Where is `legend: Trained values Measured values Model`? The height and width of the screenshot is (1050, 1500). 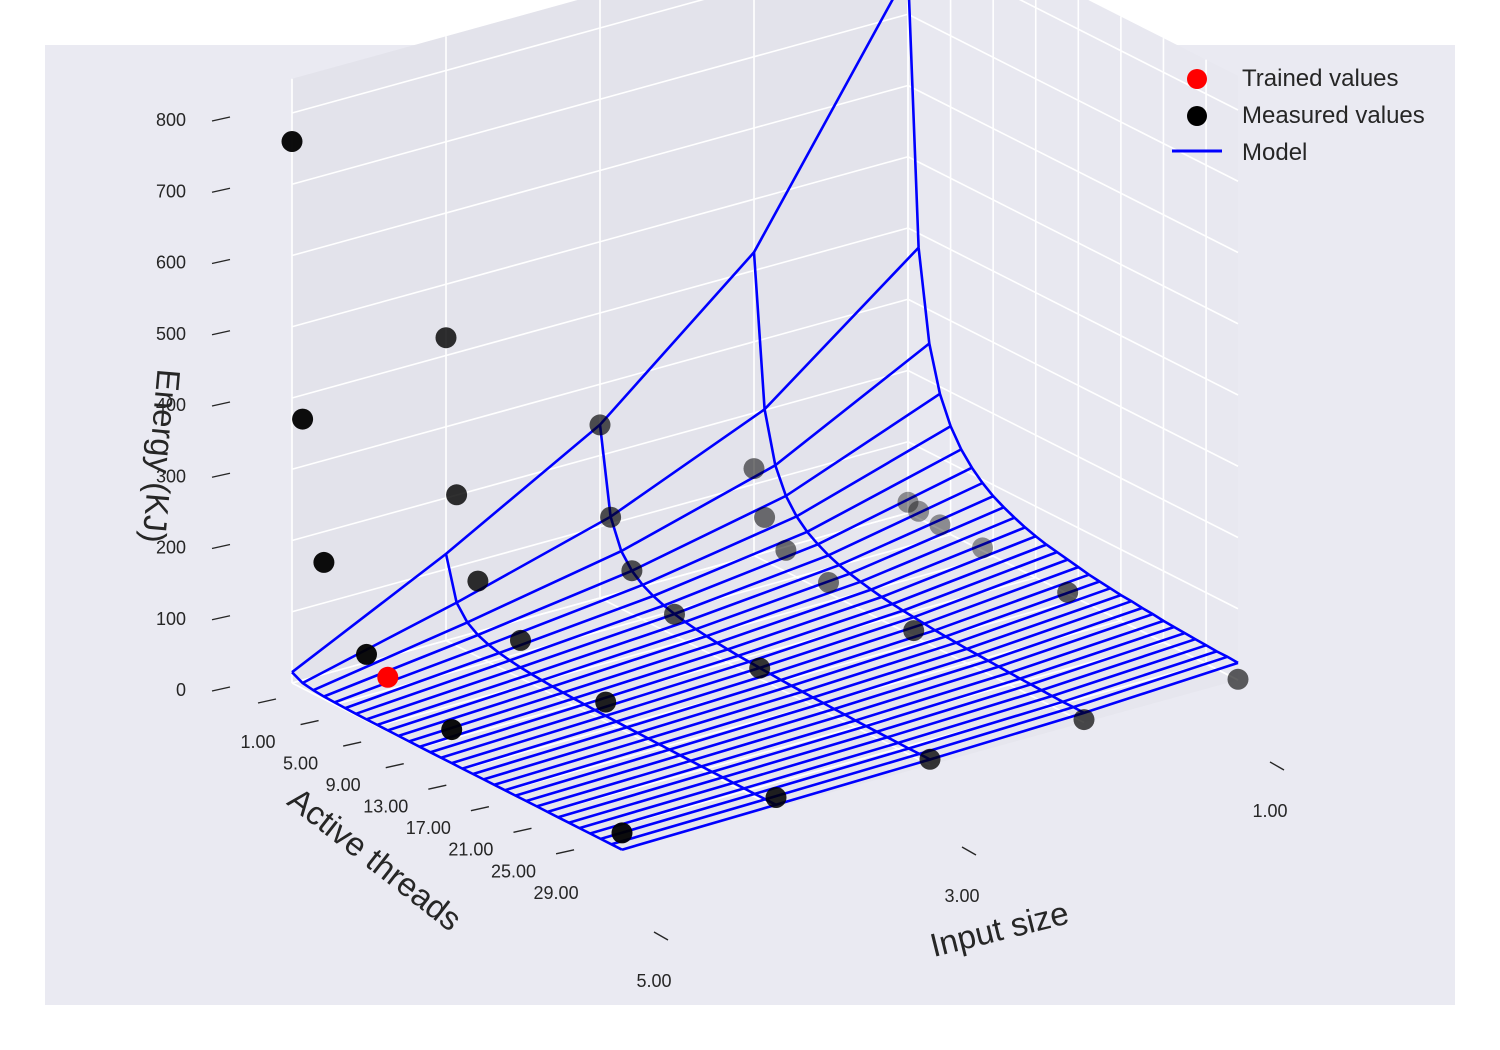 legend: Trained values Measured values Model is located at coordinates (1298, 115).